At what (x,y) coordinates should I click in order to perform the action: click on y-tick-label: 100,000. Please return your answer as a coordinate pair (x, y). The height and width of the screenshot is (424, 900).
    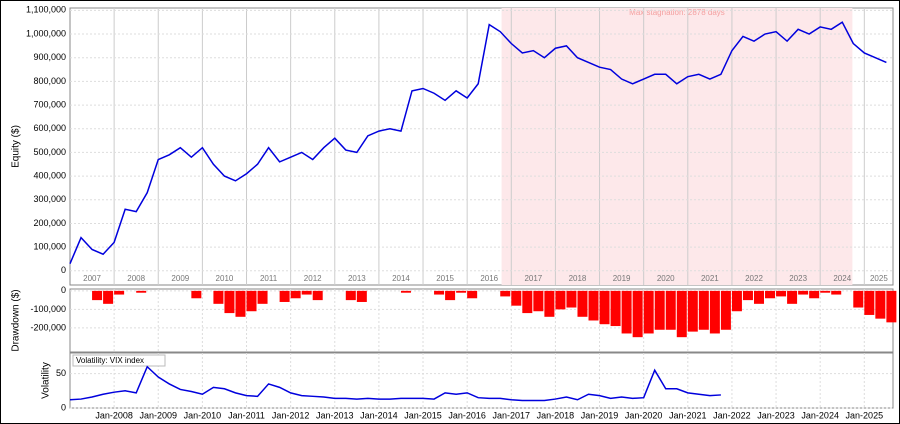
    Looking at the image, I should click on (49, 246).